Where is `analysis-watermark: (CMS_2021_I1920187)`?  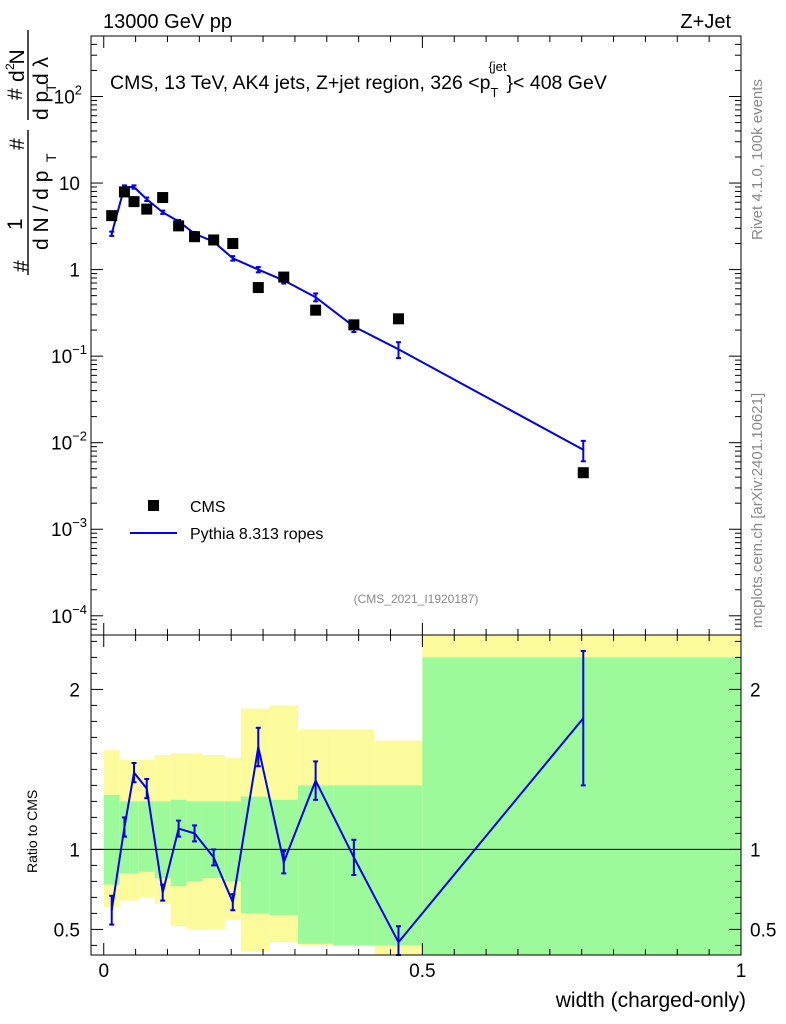
analysis-watermark: (CMS_2021_I1920187) is located at coordinates (416, 599).